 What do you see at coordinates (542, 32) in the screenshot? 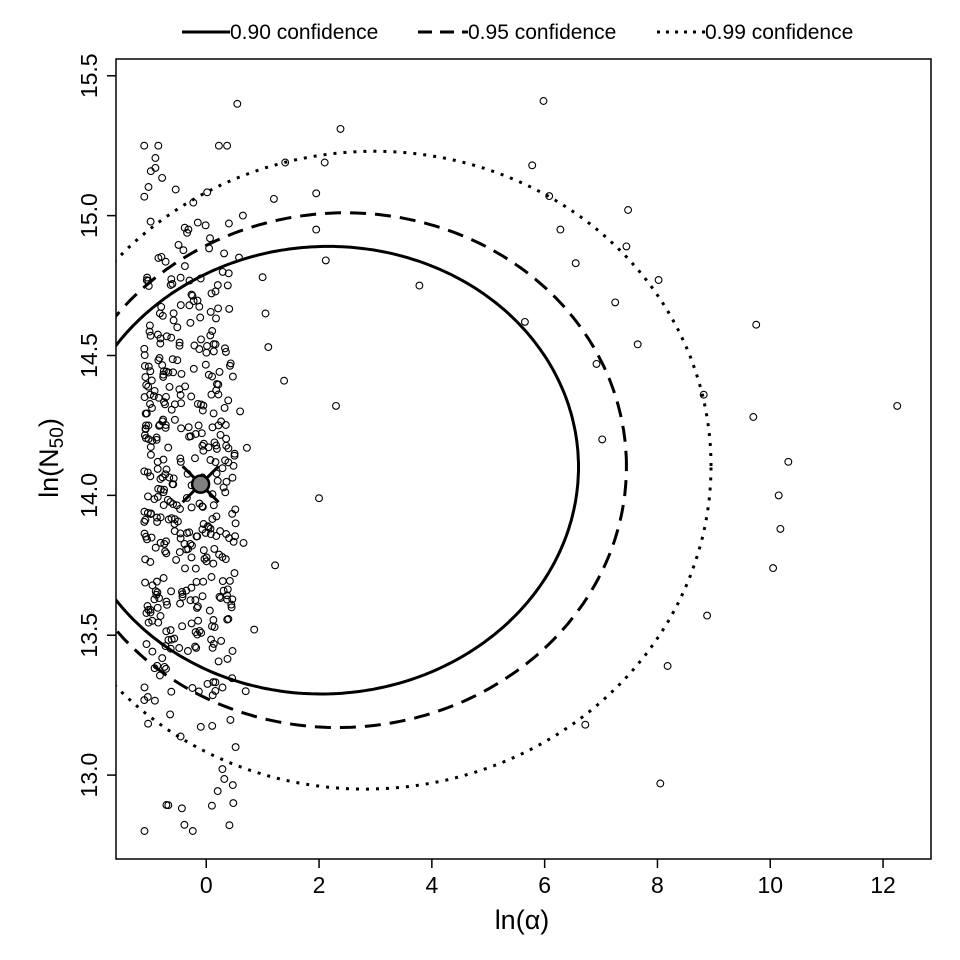
I see `legend-label-095: 0.95 confidence` at bounding box center [542, 32].